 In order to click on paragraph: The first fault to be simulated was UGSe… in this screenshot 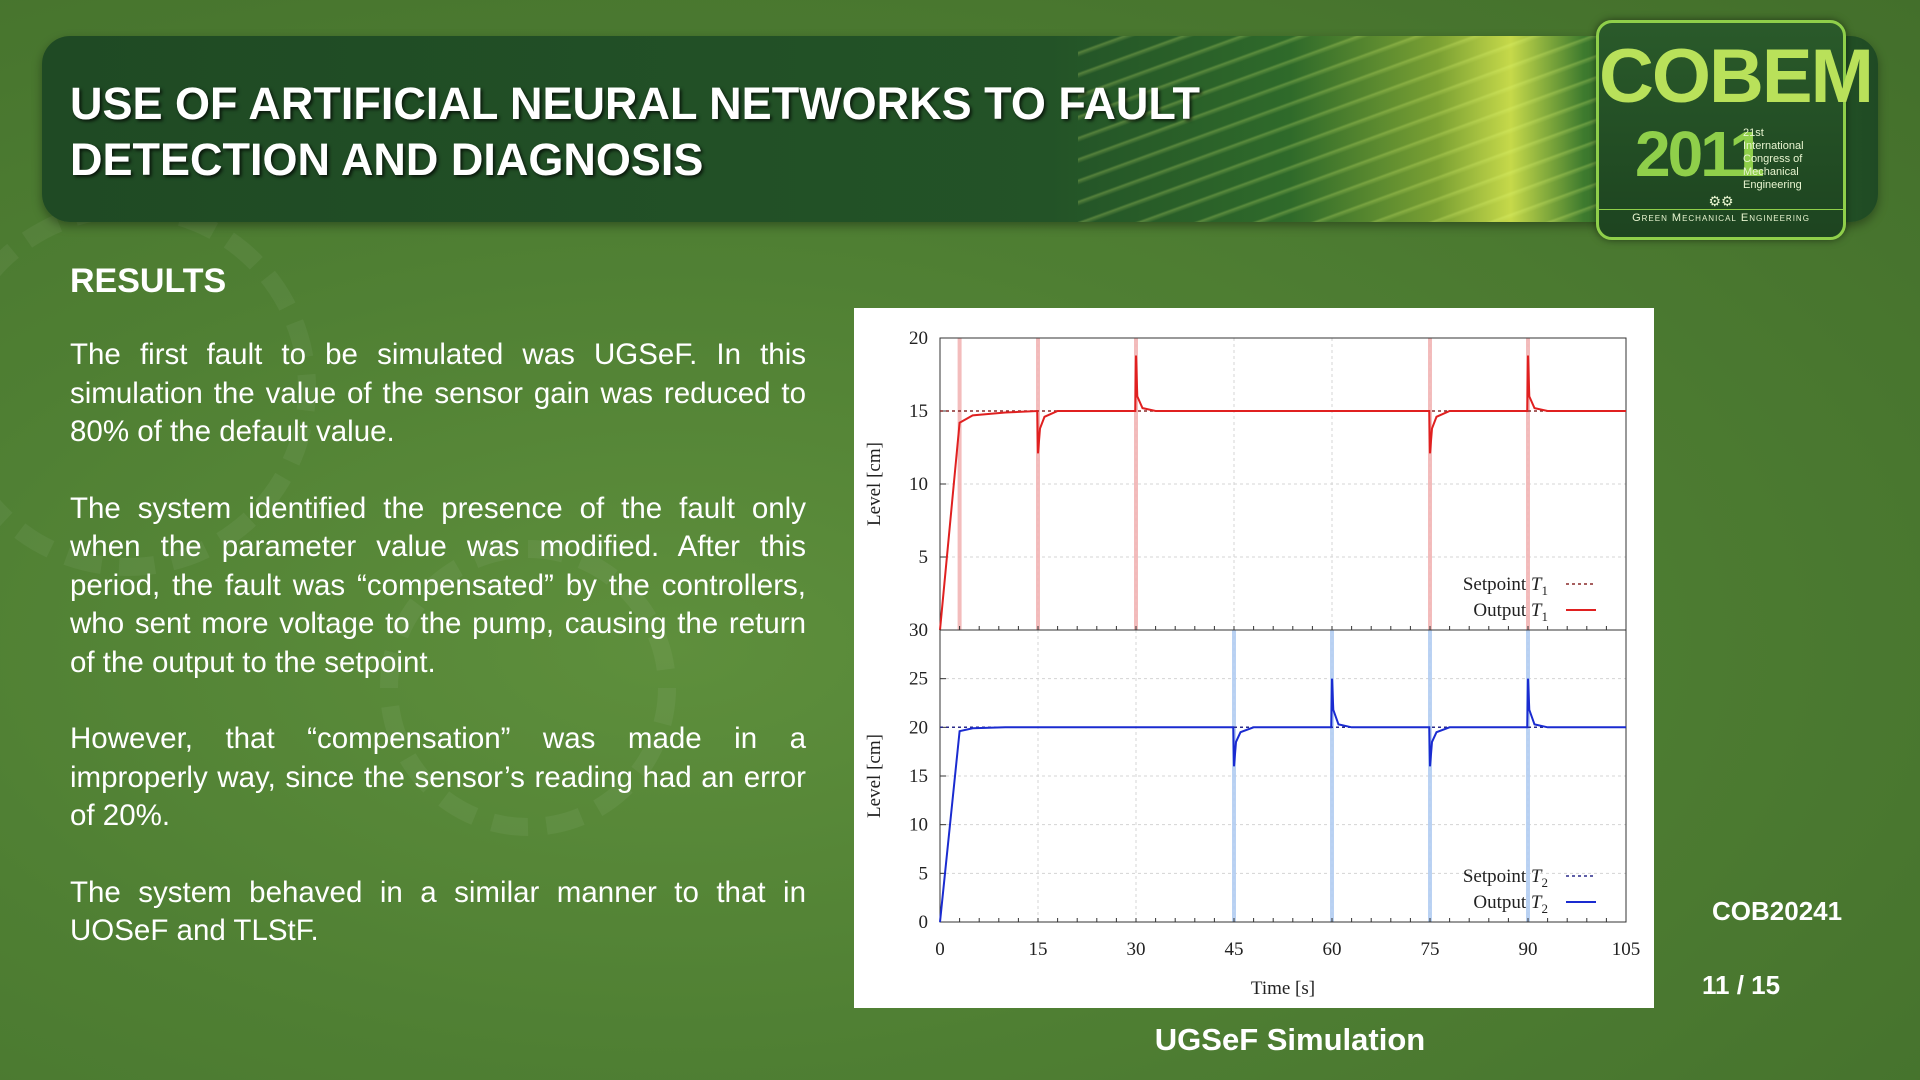, I will do `click(438, 393)`.